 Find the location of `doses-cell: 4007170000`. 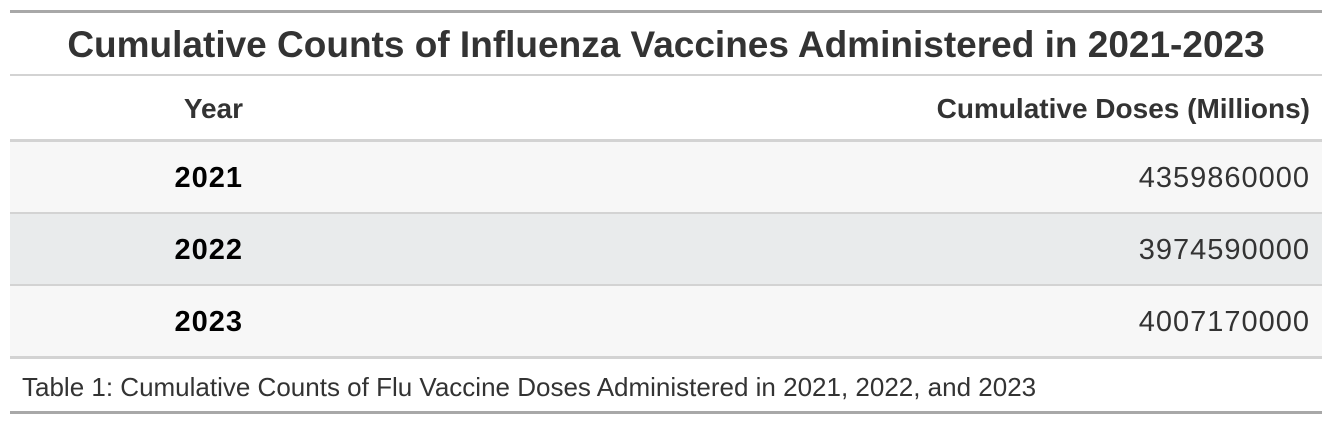

doses-cell: 4007170000 is located at coordinates (1224, 322).